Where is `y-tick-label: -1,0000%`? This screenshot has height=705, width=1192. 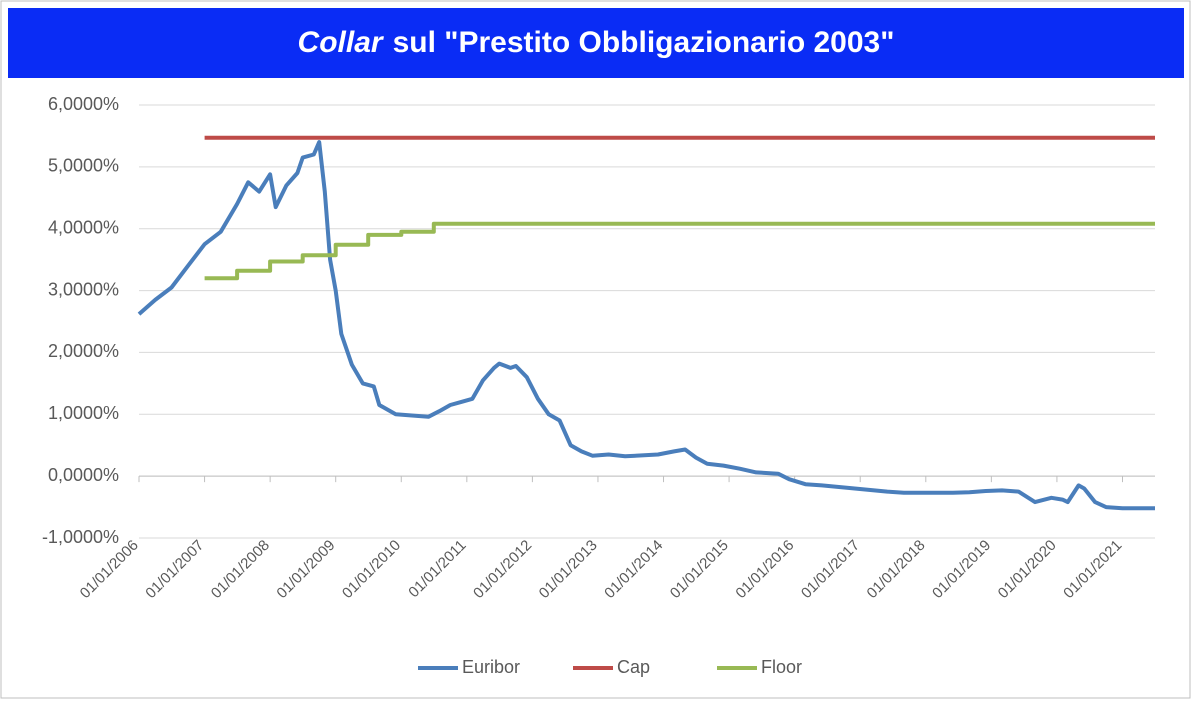 y-tick-label: -1,0000% is located at coordinates (80, 537).